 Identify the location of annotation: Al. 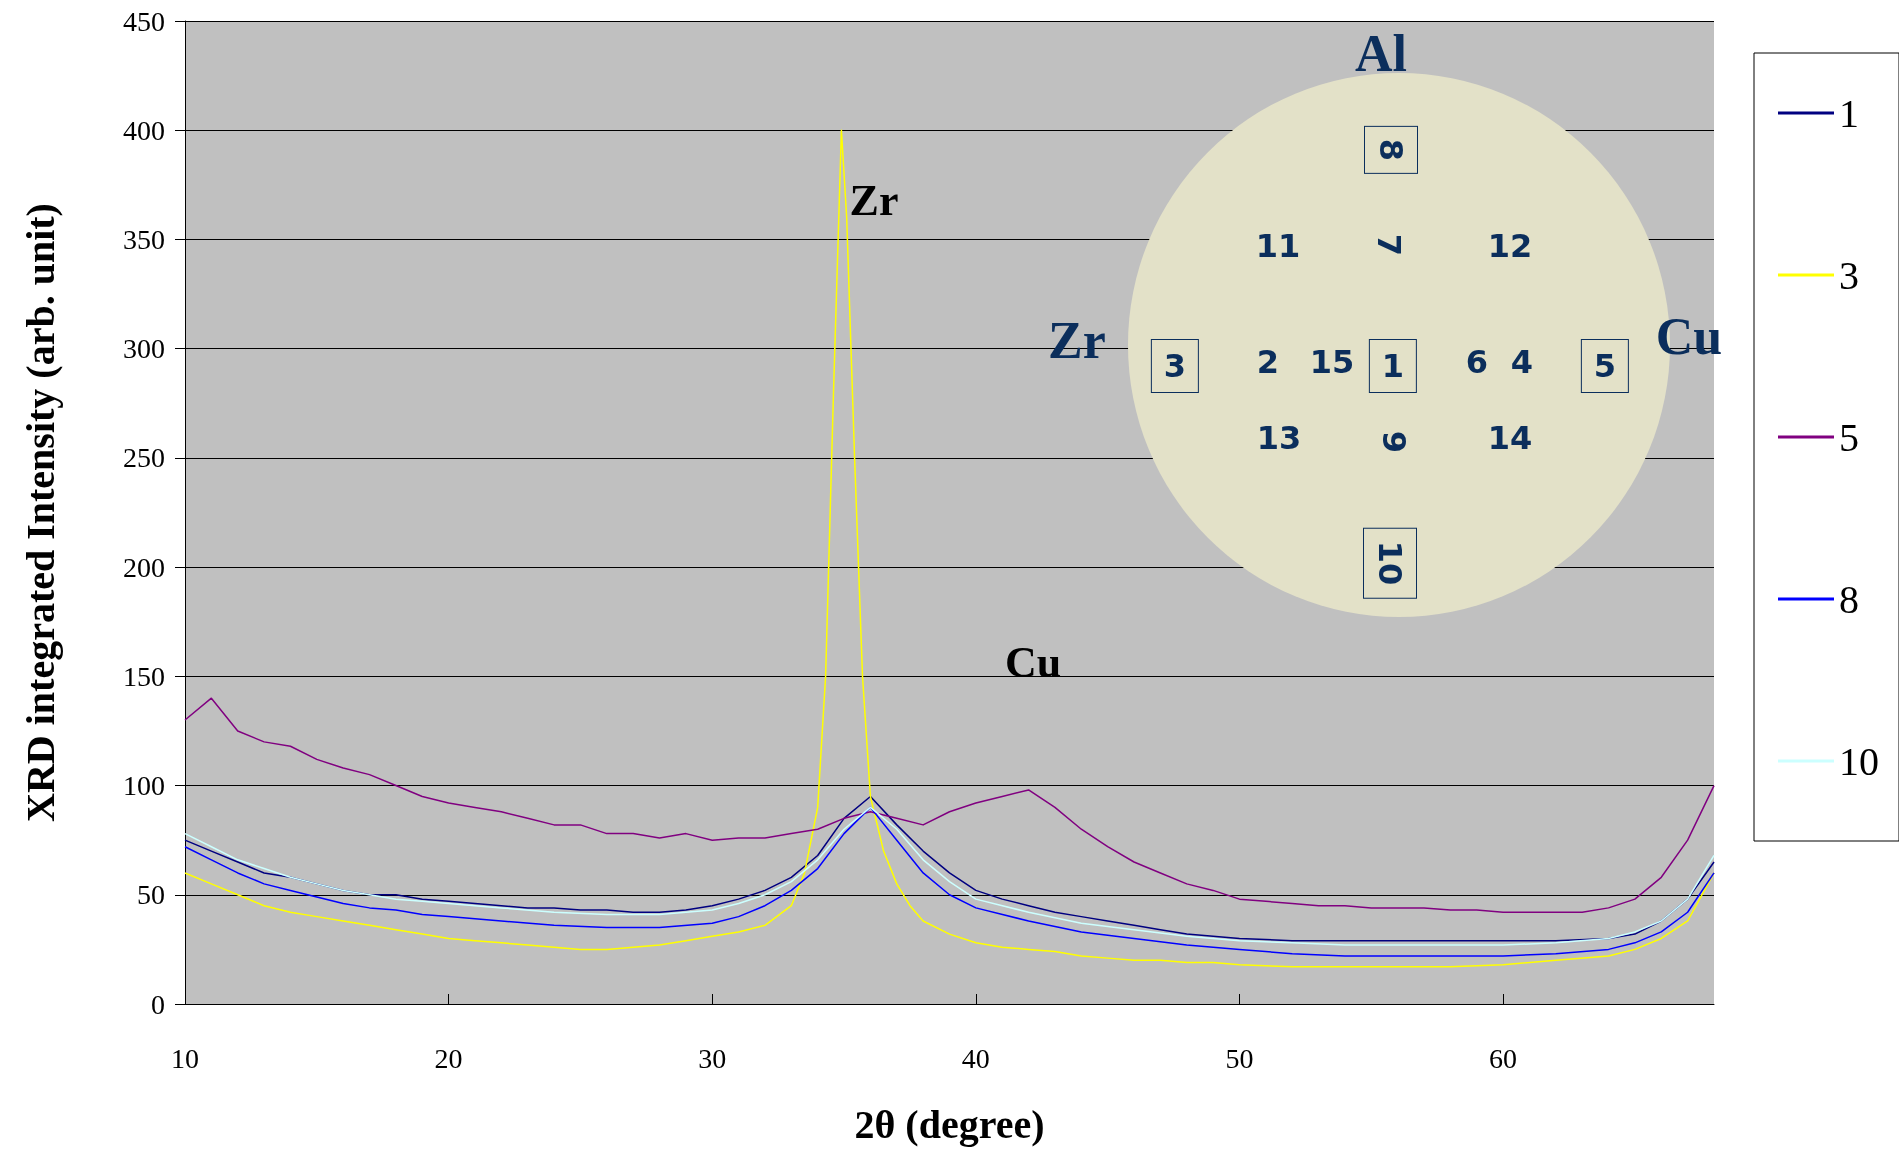
(1381, 53).